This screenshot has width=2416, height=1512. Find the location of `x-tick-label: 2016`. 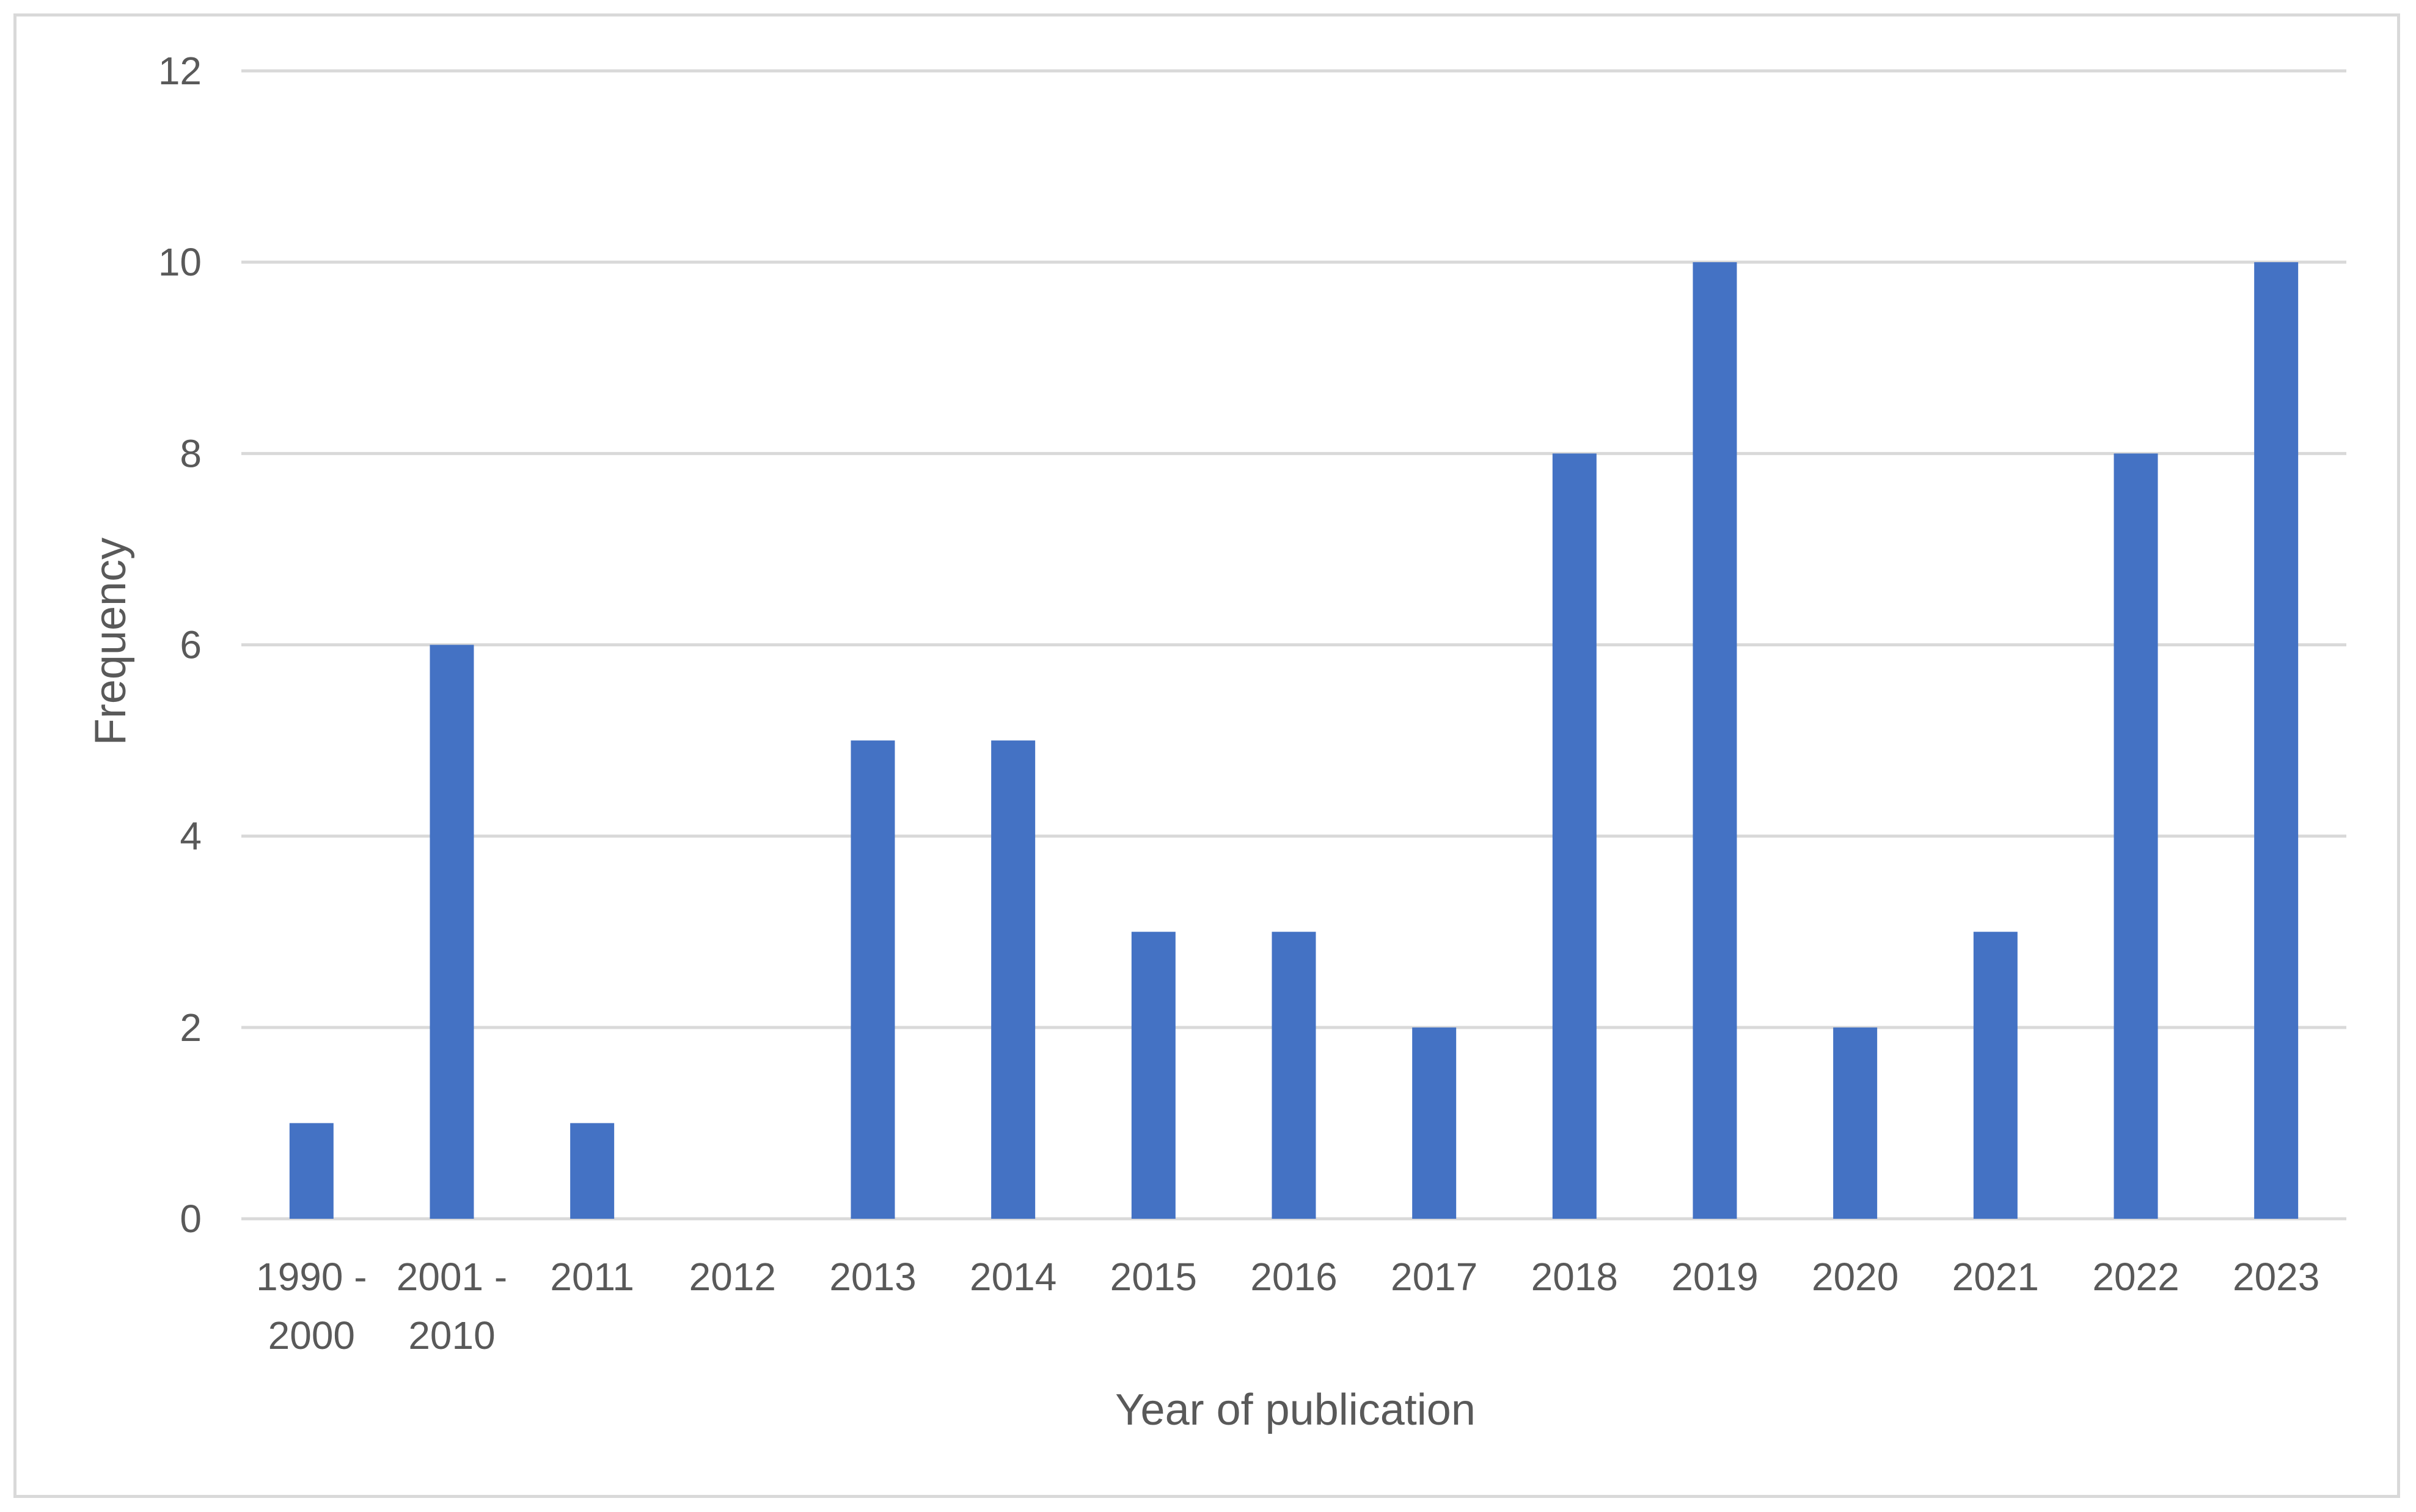

x-tick-label: 2016 is located at coordinates (1293, 1277).